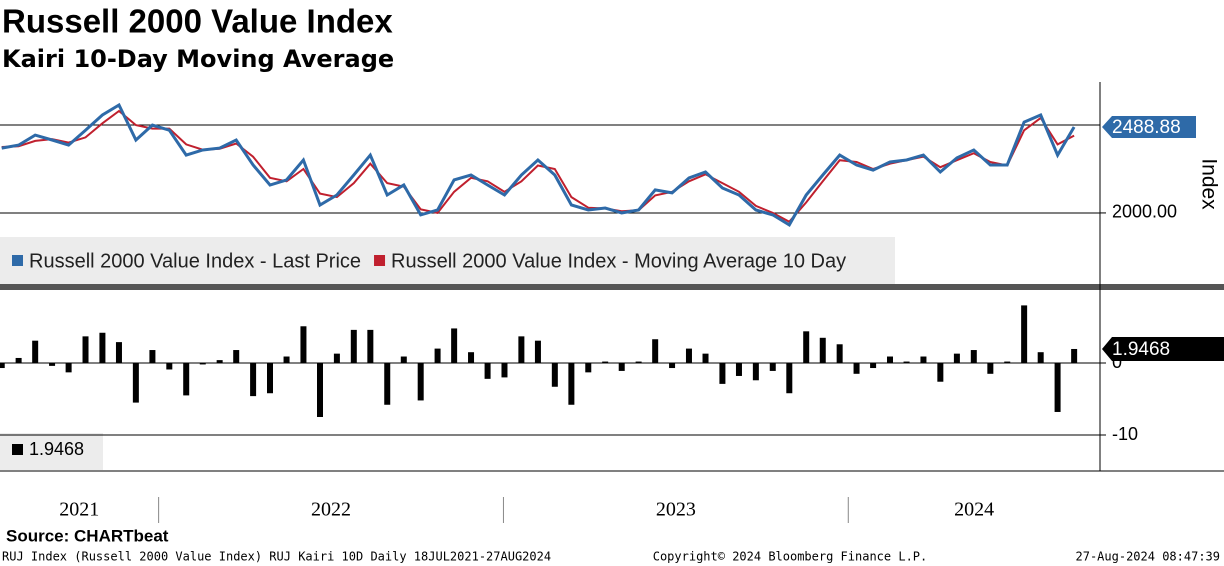 The width and height of the screenshot is (1224, 566). I want to click on legend-box, so click(447, 261).